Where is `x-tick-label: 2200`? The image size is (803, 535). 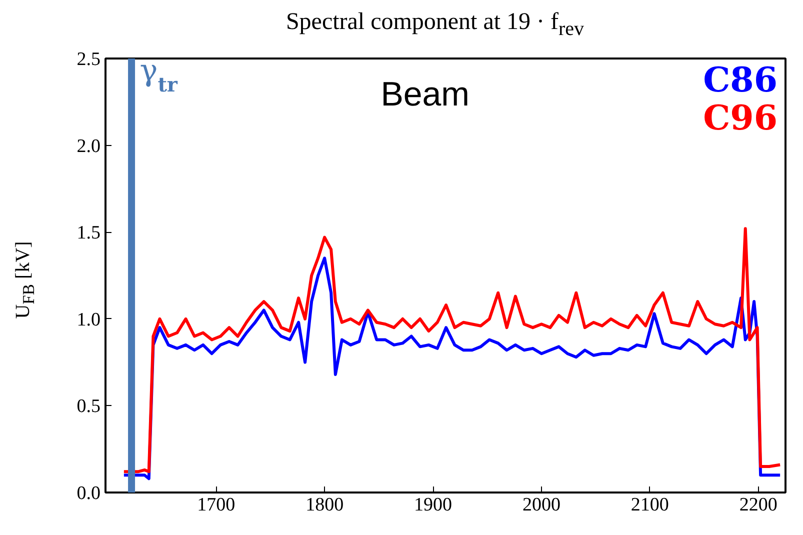 x-tick-label: 2200 is located at coordinates (758, 505).